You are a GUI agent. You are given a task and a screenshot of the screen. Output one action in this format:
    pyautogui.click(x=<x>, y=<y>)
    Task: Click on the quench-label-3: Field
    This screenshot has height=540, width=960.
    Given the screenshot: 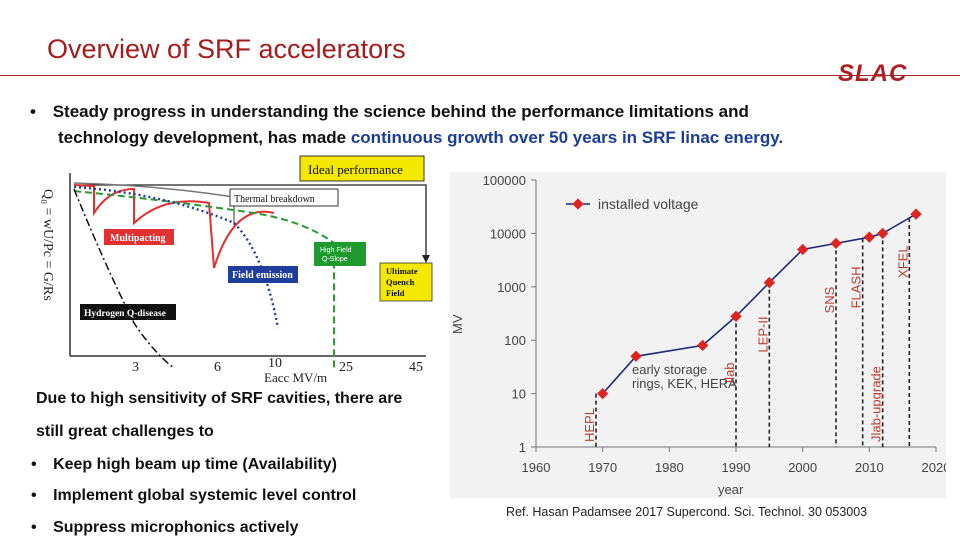 What is the action you would take?
    pyautogui.click(x=395, y=293)
    